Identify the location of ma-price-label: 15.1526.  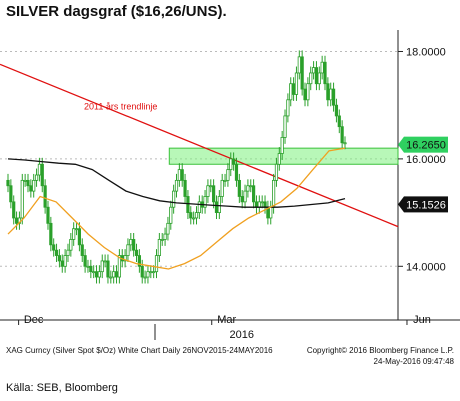
(426, 205).